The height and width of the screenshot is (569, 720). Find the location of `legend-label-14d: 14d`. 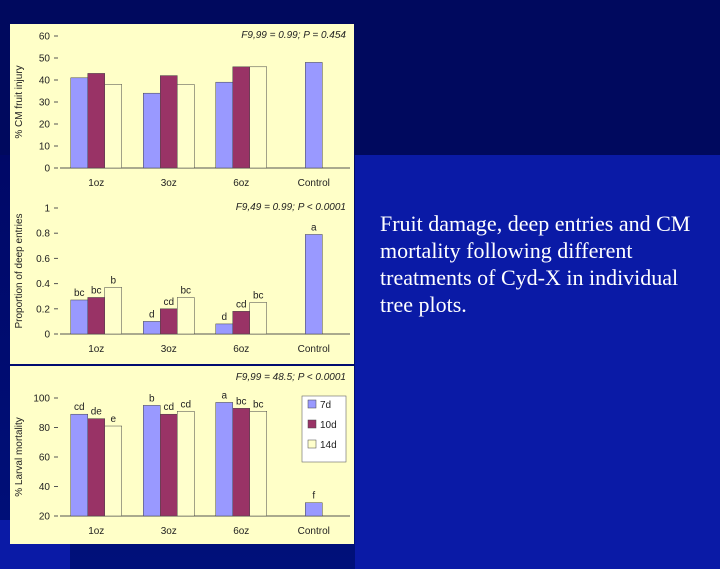

legend-label-14d: 14d is located at coordinates (328, 445).